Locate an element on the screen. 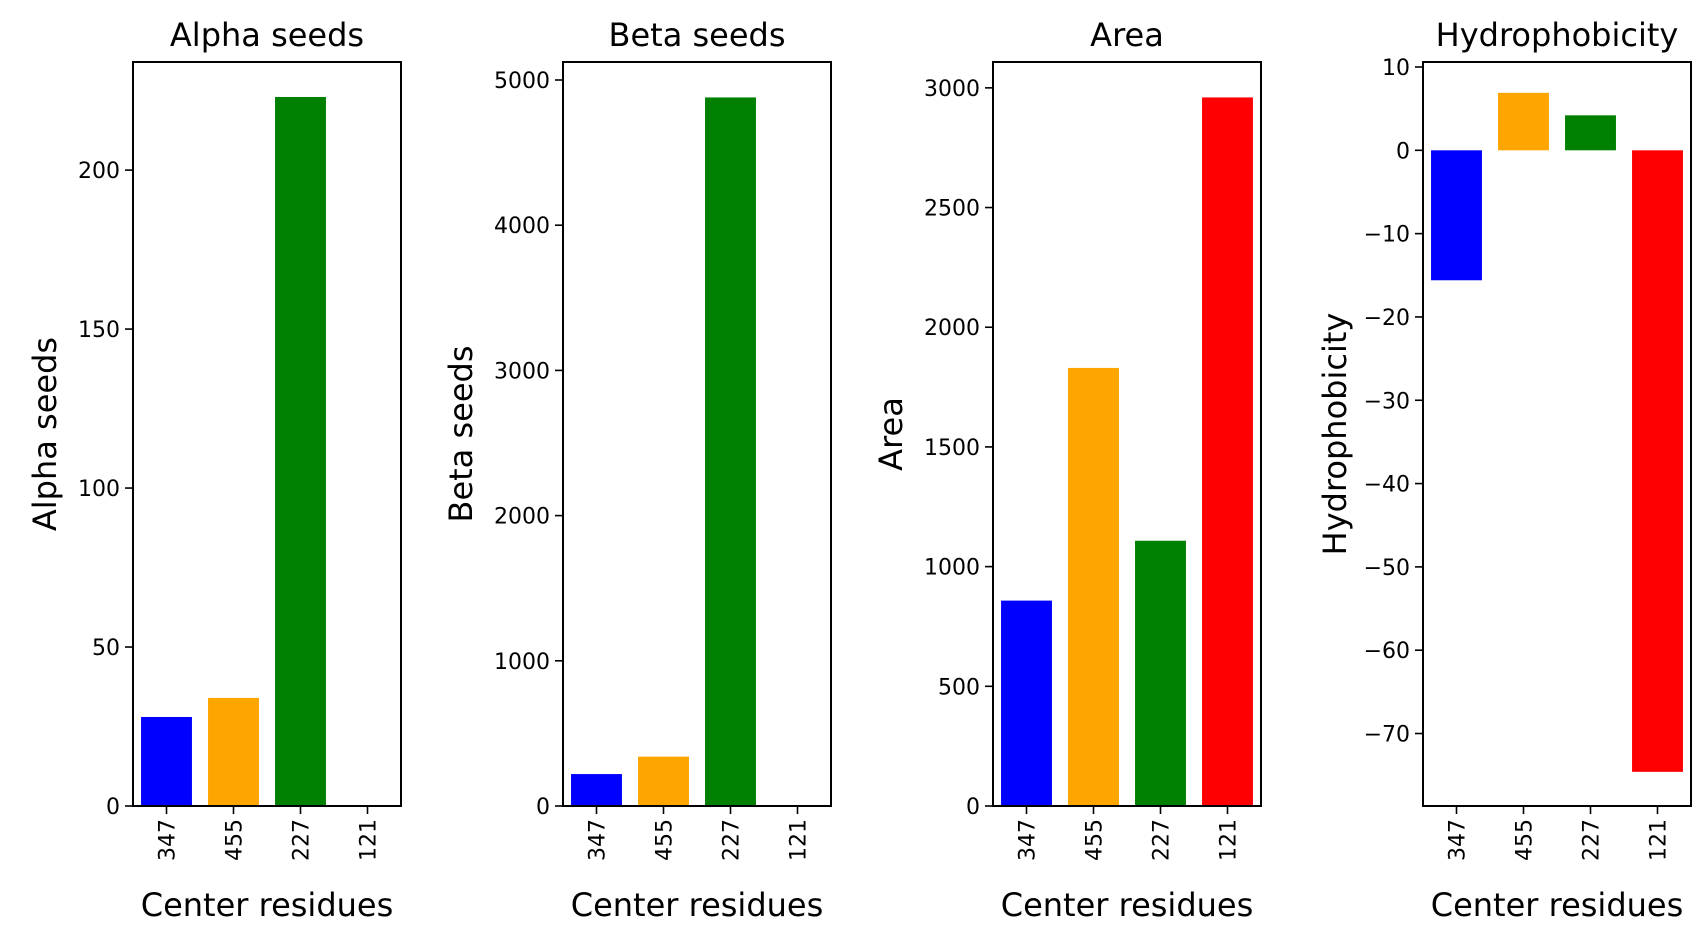 This screenshot has height=937, width=1706. y-tick-label: 150 is located at coordinates (99, 330).